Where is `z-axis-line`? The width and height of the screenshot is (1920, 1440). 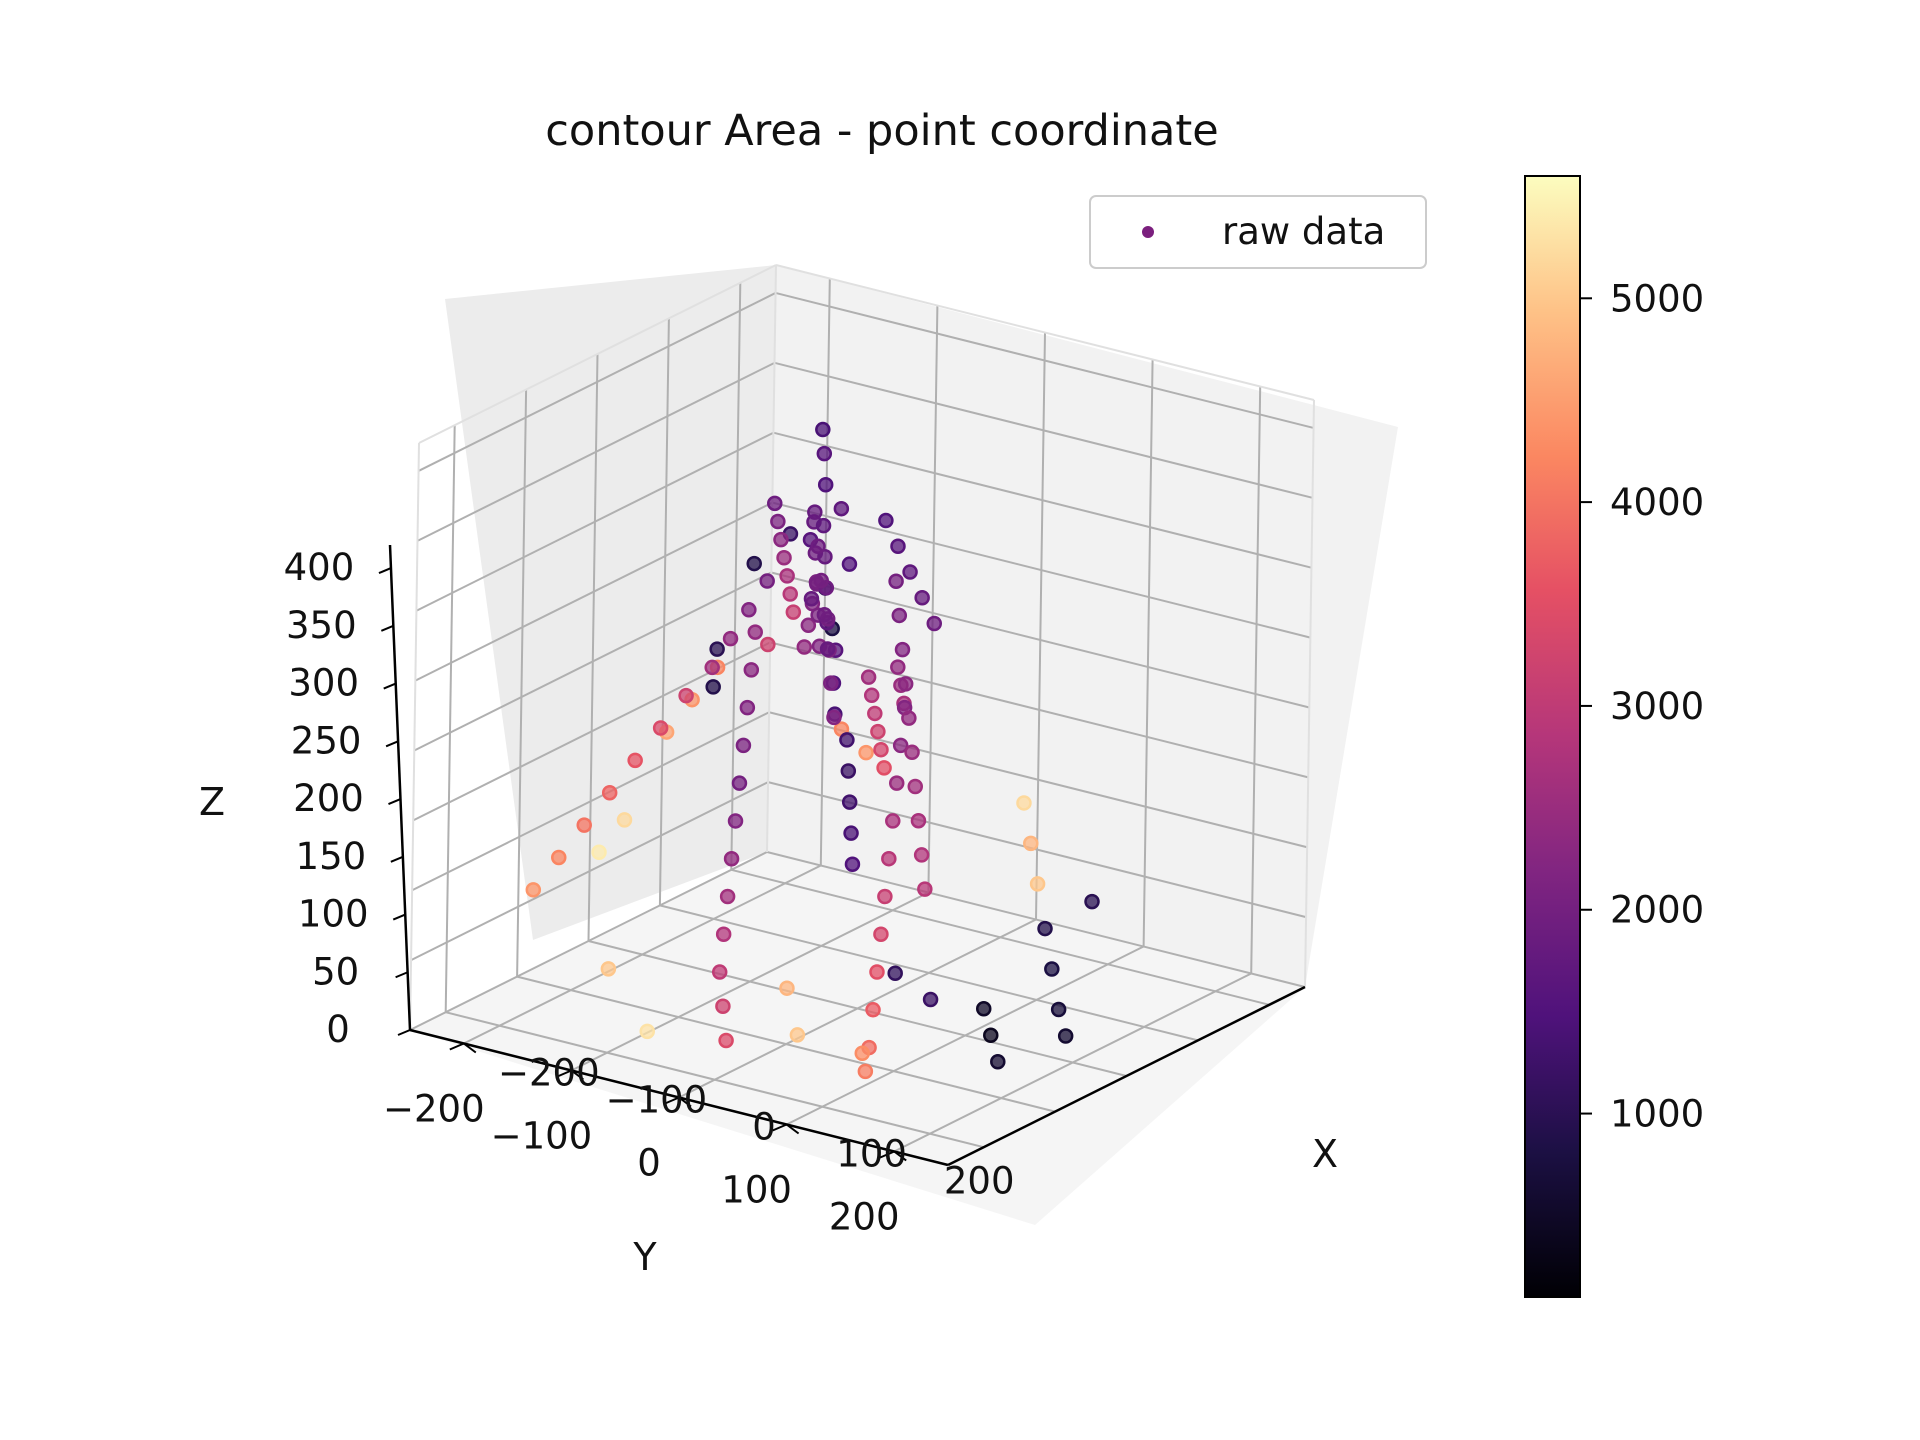 z-axis-line is located at coordinates (400, 787).